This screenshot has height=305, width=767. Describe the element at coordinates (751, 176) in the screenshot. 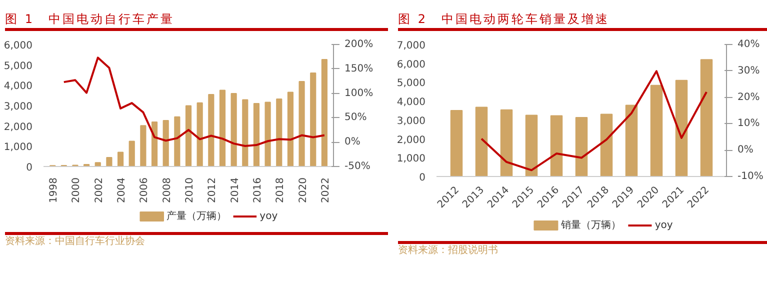

I see `y2-tick-label: -10%` at that location.